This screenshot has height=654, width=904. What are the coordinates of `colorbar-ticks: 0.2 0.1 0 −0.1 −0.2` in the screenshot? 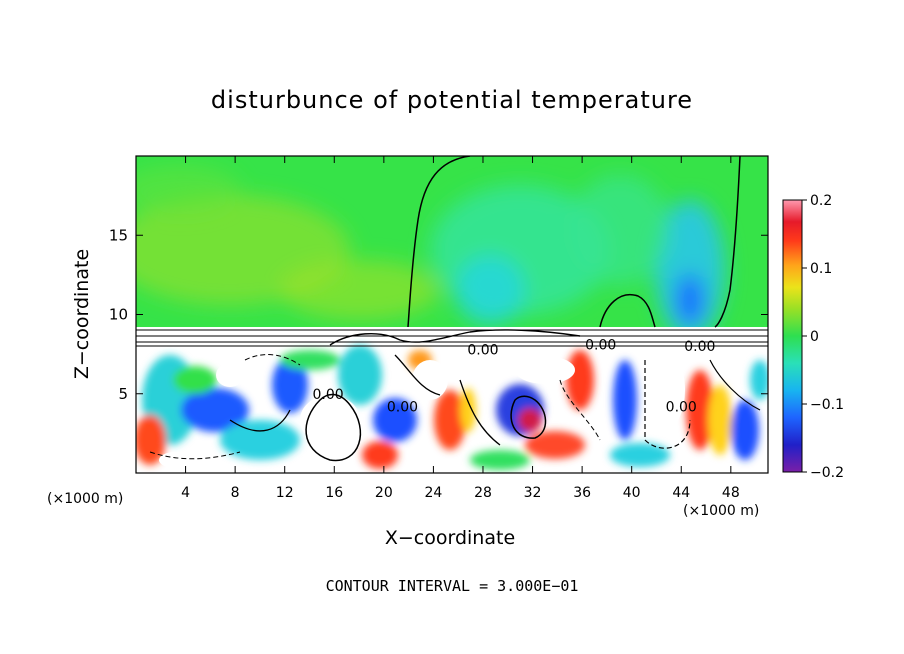 It's located at (823, 337).